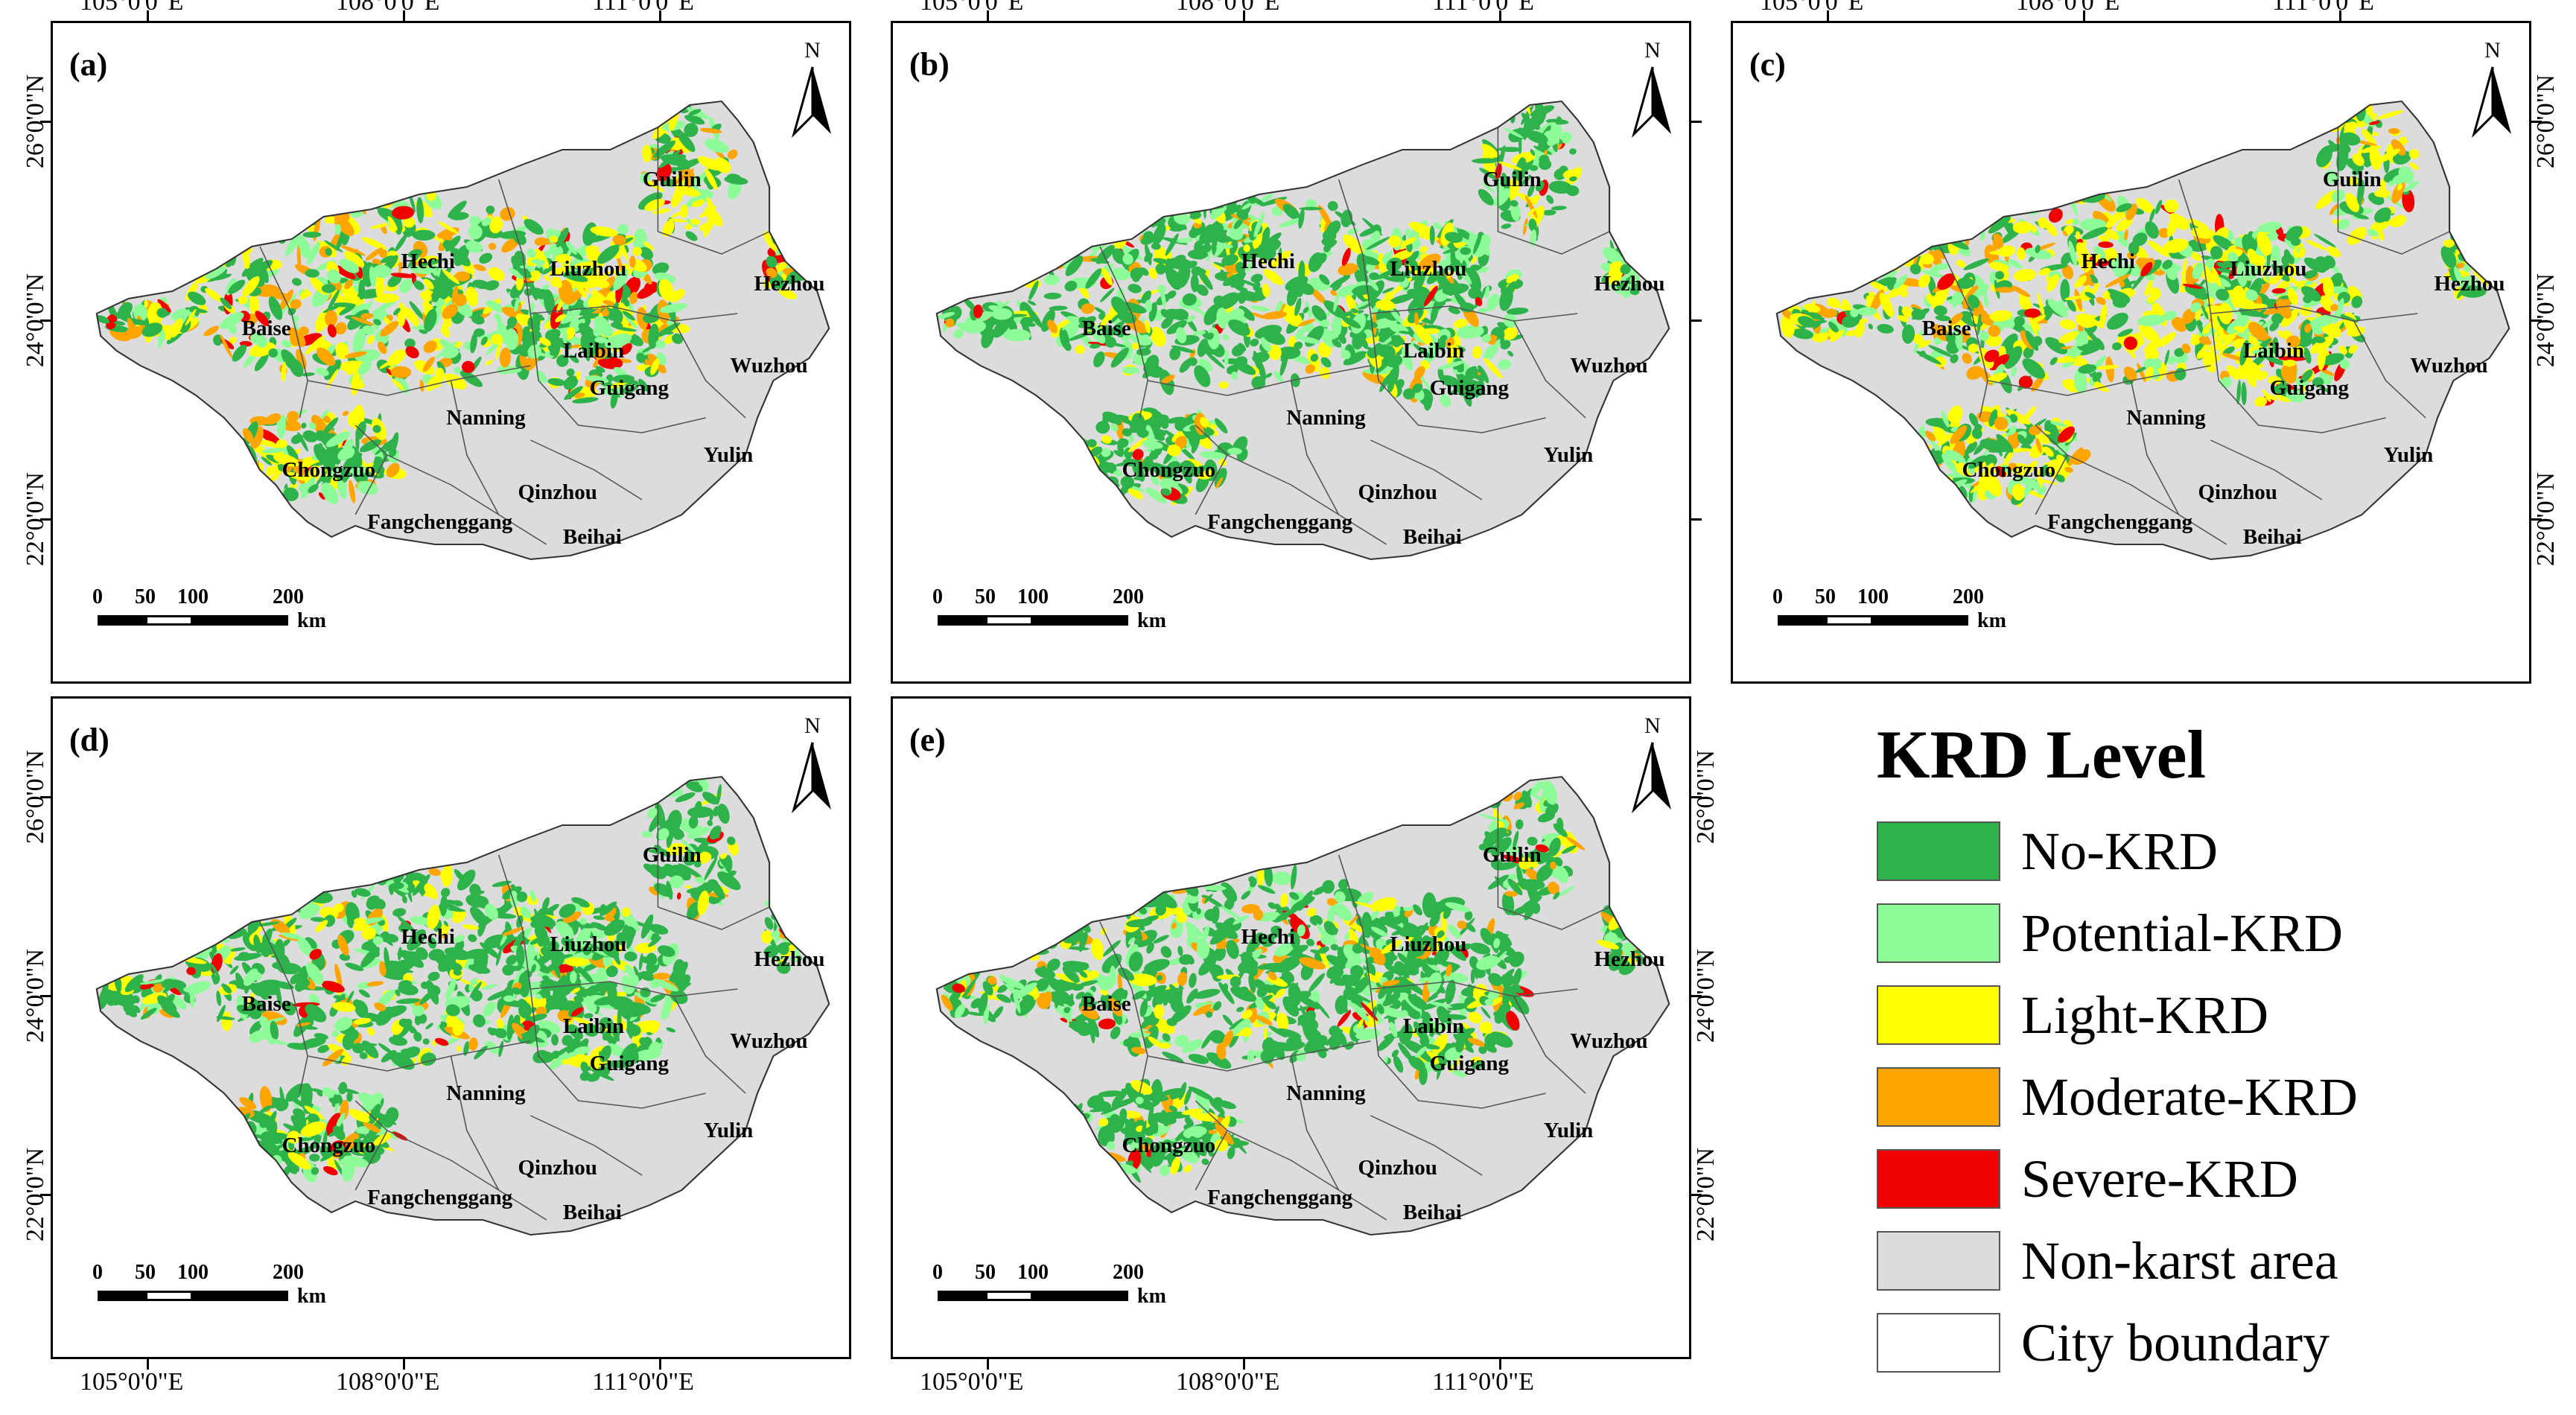 The width and height of the screenshot is (2576, 1415). What do you see at coordinates (2212, 851) in the screenshot?
I see `legend-item: No-KRD` at bounding box center [2212, 851].